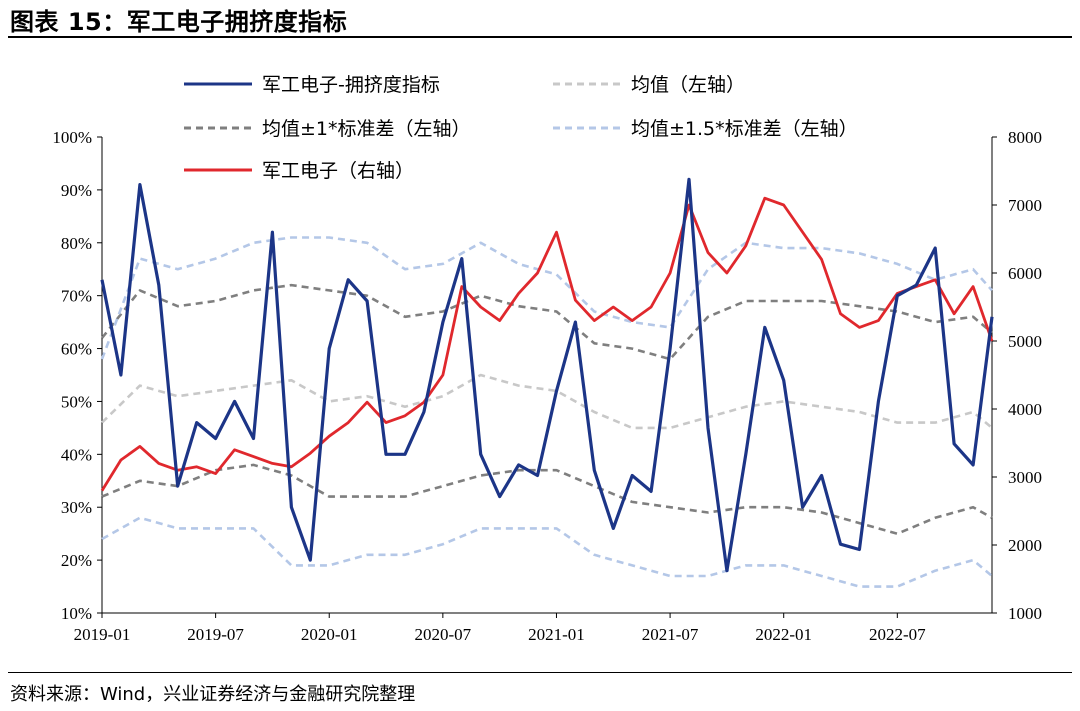 The height and width of the screenshot is (711, 1080). What do you see at coordinates (443, 634) in the screenshot?
I see `x-tick-label: 2020-07` at bounding box center [443, 634].